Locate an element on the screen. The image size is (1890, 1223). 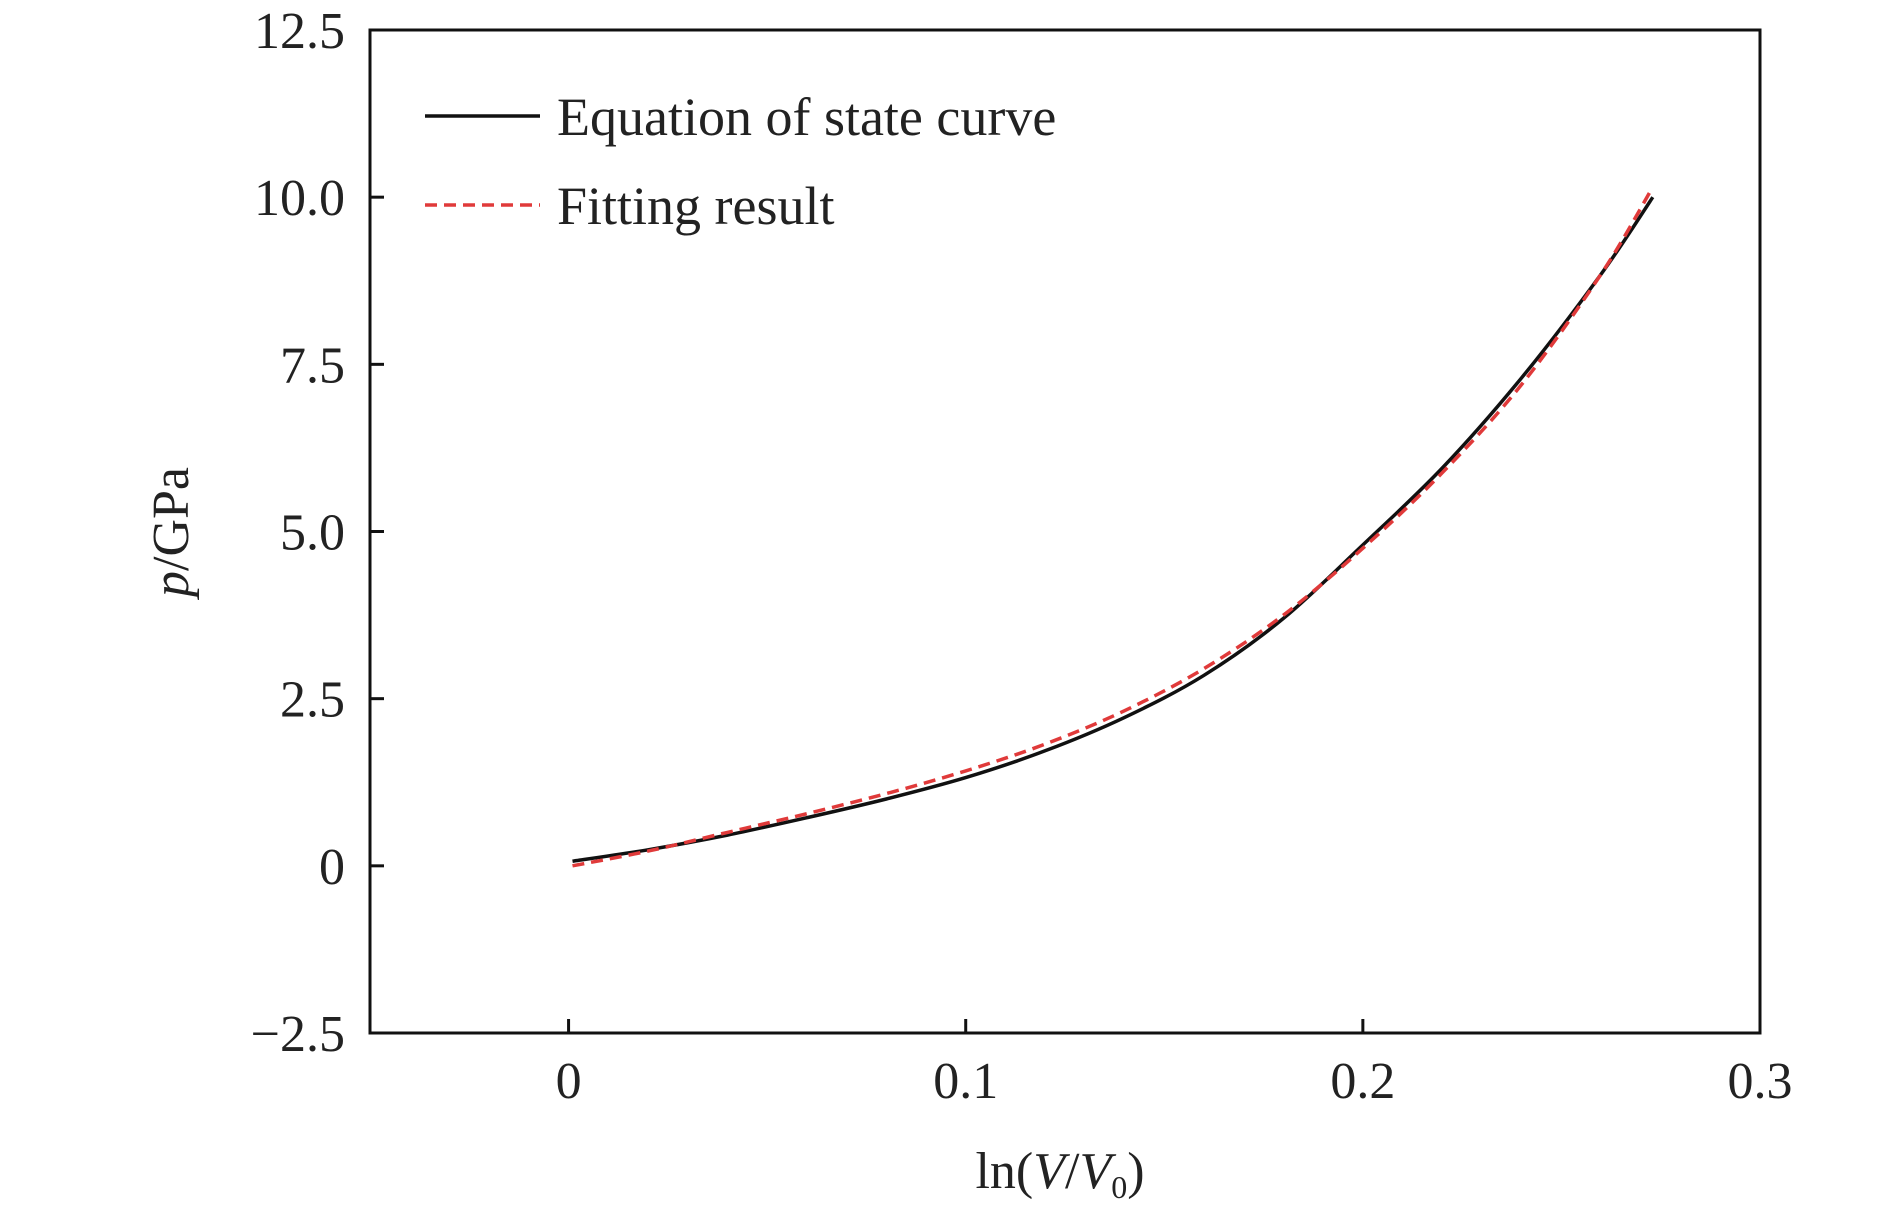
legend: Equation of state curve Fitting result is located at coordinates (740, 161).